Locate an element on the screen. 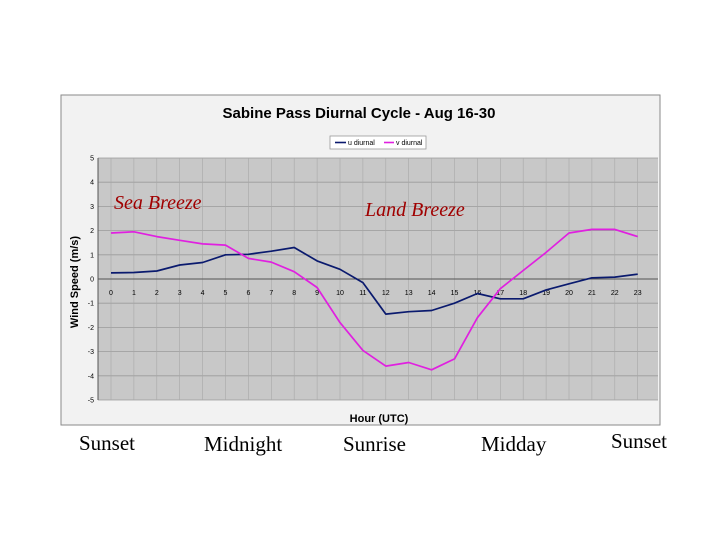 This screenshot has height=540, width=720. x-tick-labels: 0 1 2 3 4 5 6 7 8 9 10 11 12 13 14 15 16 17 18 19 20 21 22 23 is located at coordinates (375, 293).